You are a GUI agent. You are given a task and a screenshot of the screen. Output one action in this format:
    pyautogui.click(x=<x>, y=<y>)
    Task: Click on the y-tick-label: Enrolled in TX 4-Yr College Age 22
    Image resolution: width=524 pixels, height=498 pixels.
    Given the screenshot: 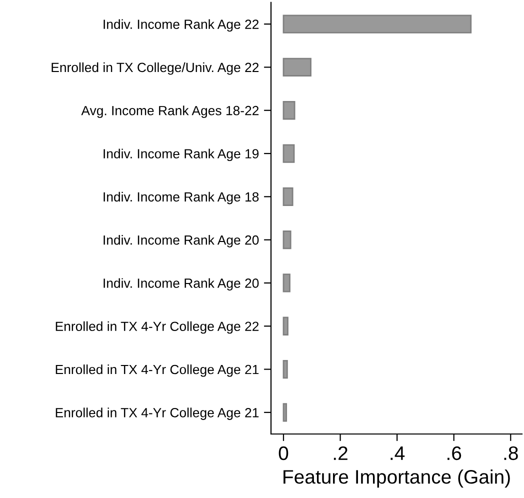 What is the action you would take?
    pyautogui.click(x=157, y=327)
    